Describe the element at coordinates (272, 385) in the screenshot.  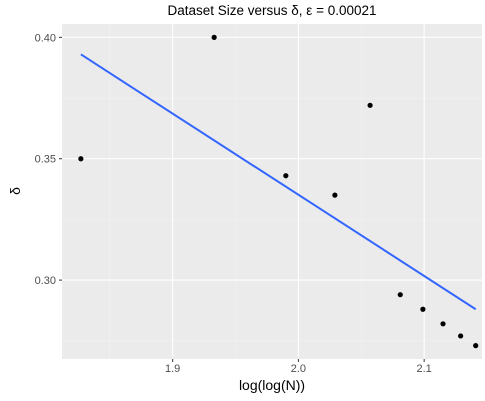
I see `x-axis-title: log(log(N))` at that location.